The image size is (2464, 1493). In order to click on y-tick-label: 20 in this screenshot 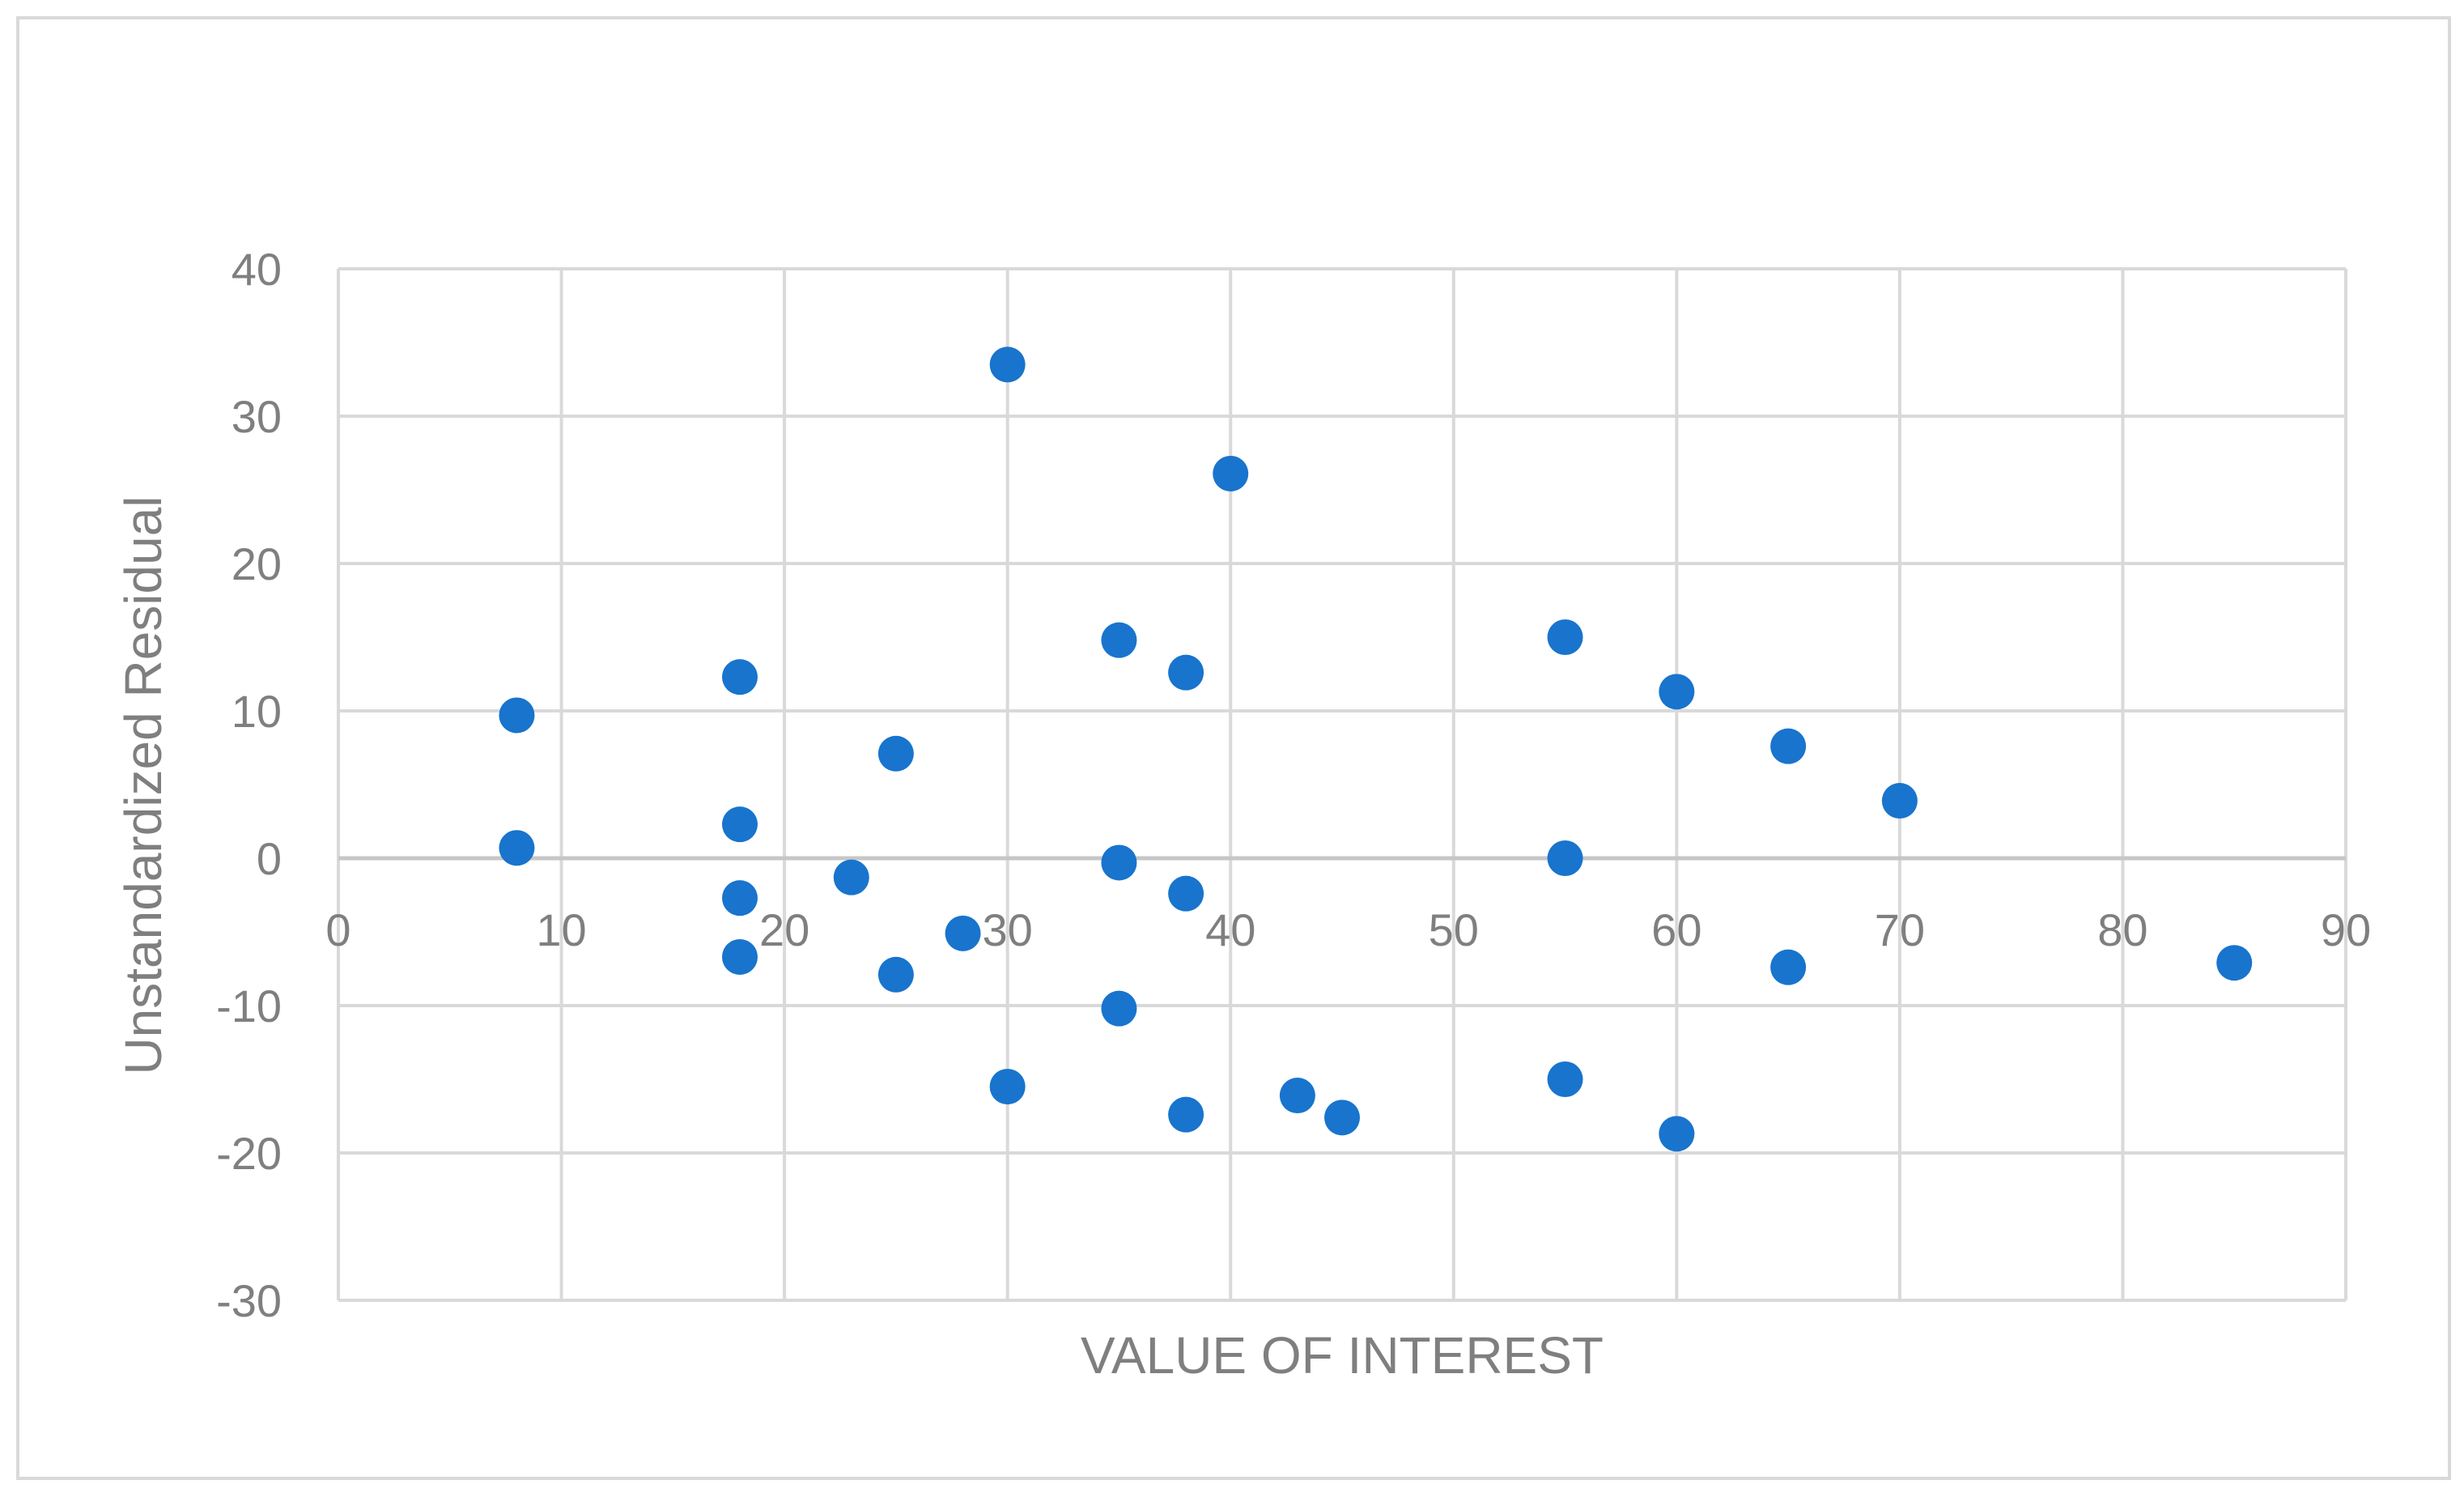, I will do `click(257, 564)`.